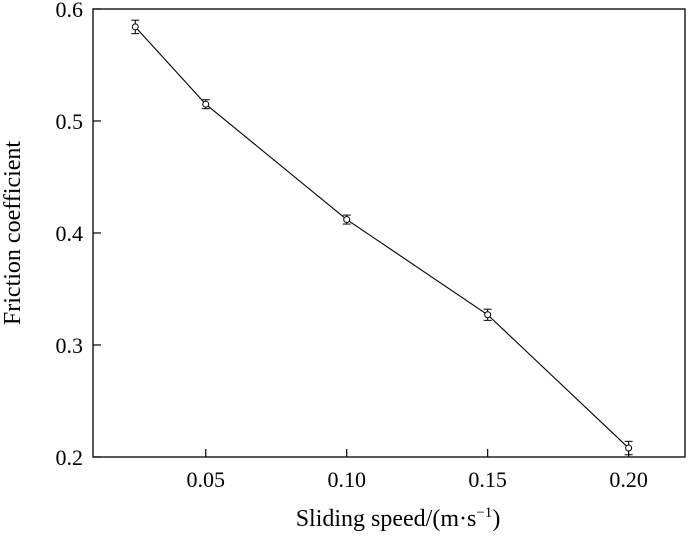 The image size is (700, 536). I want to click on x-tick-label: 0.05, so click(206, 479).